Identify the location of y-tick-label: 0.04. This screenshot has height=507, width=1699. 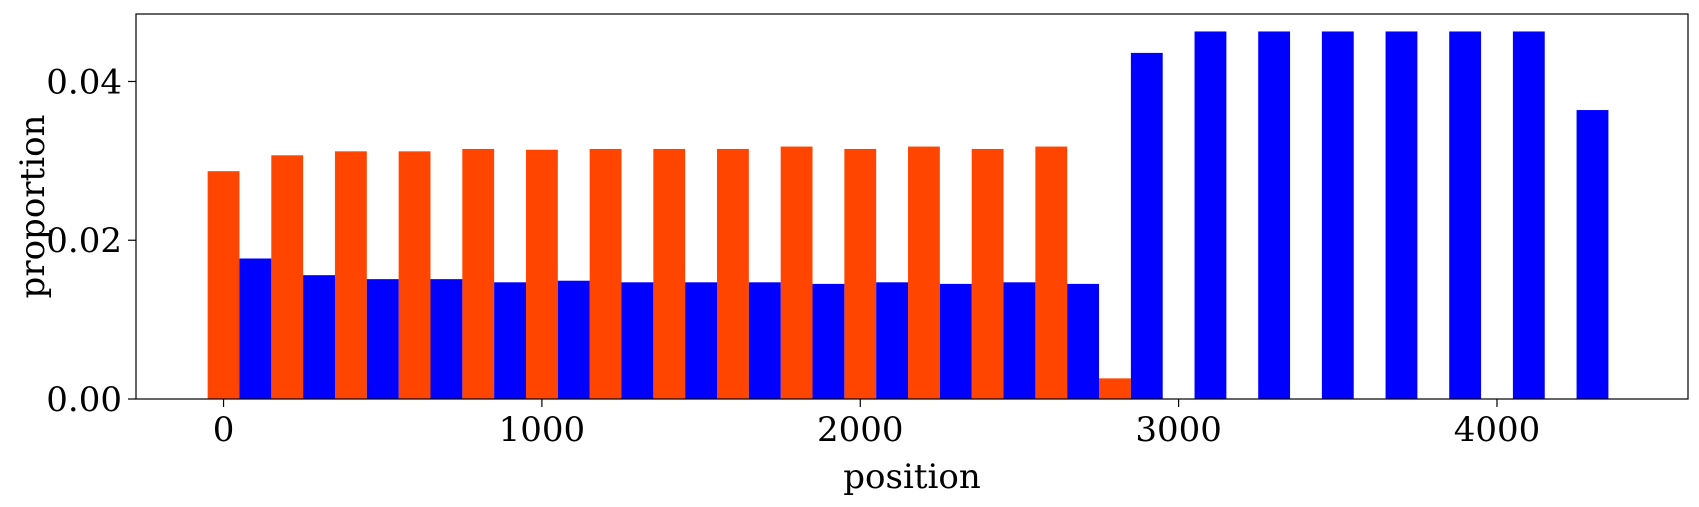
(84, 82).